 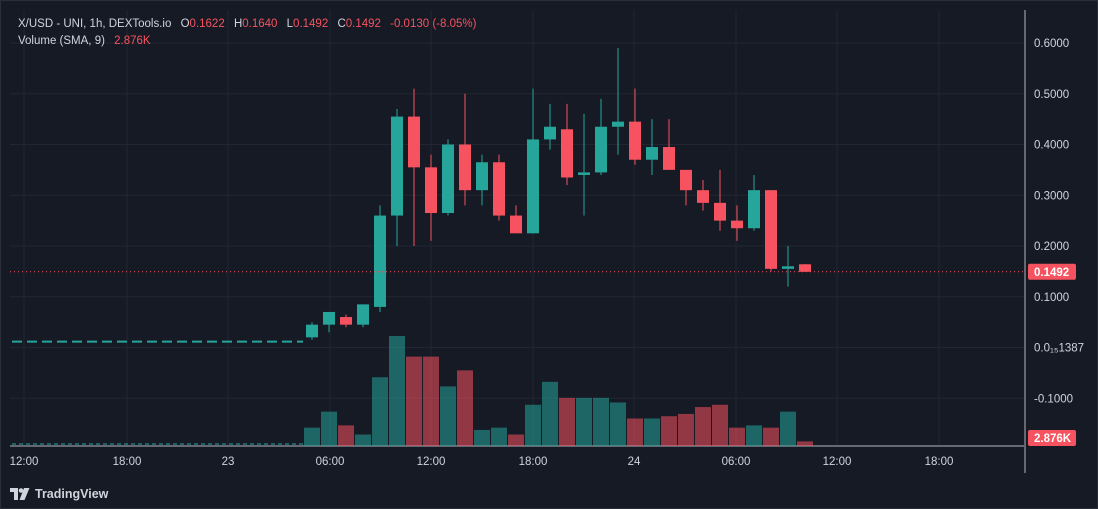 What do you see at coordinates (1051, 95) in the screenshot?
I see `price-tick-label: 0.5000` at bounding box center [1051, 95].